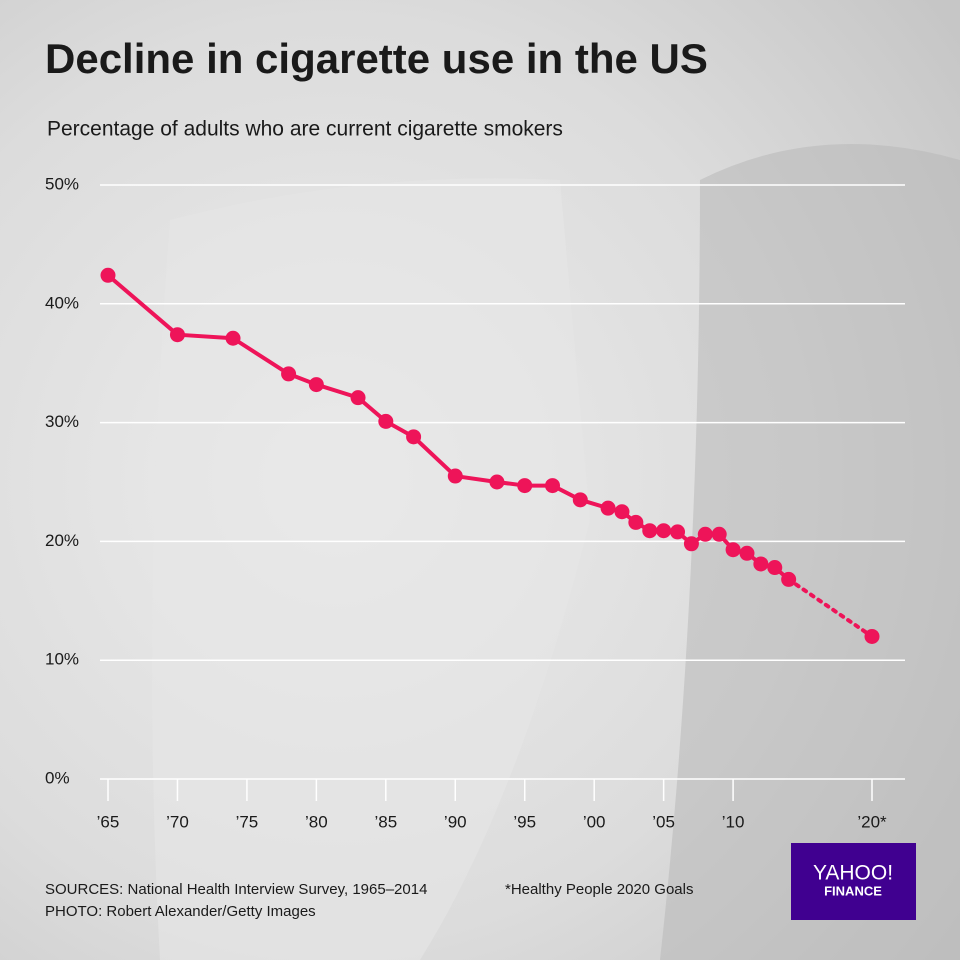 The height and width of the screenshot is (960, 960). Describe the element at coordinates (853, 873) in the screenshot. I see `logo-text: YAHOO!` at that location.